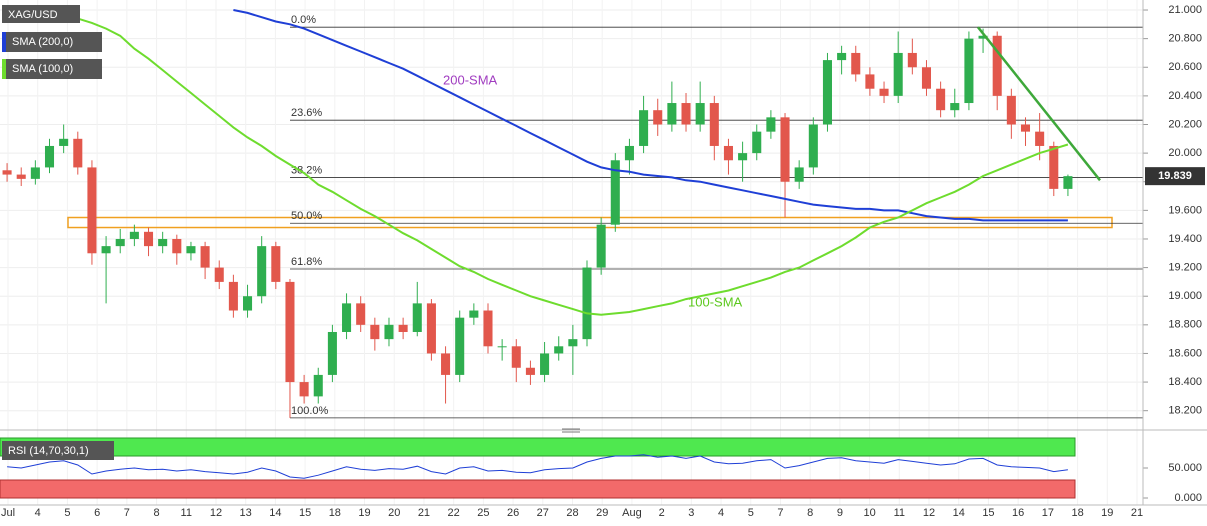 The width and height of the screenshot is (1207, 526). What do you see at coordinates (1185, 468) in the screenshot?
I see `y-tick-label: 50.000` at bounding box center [1185, 468].